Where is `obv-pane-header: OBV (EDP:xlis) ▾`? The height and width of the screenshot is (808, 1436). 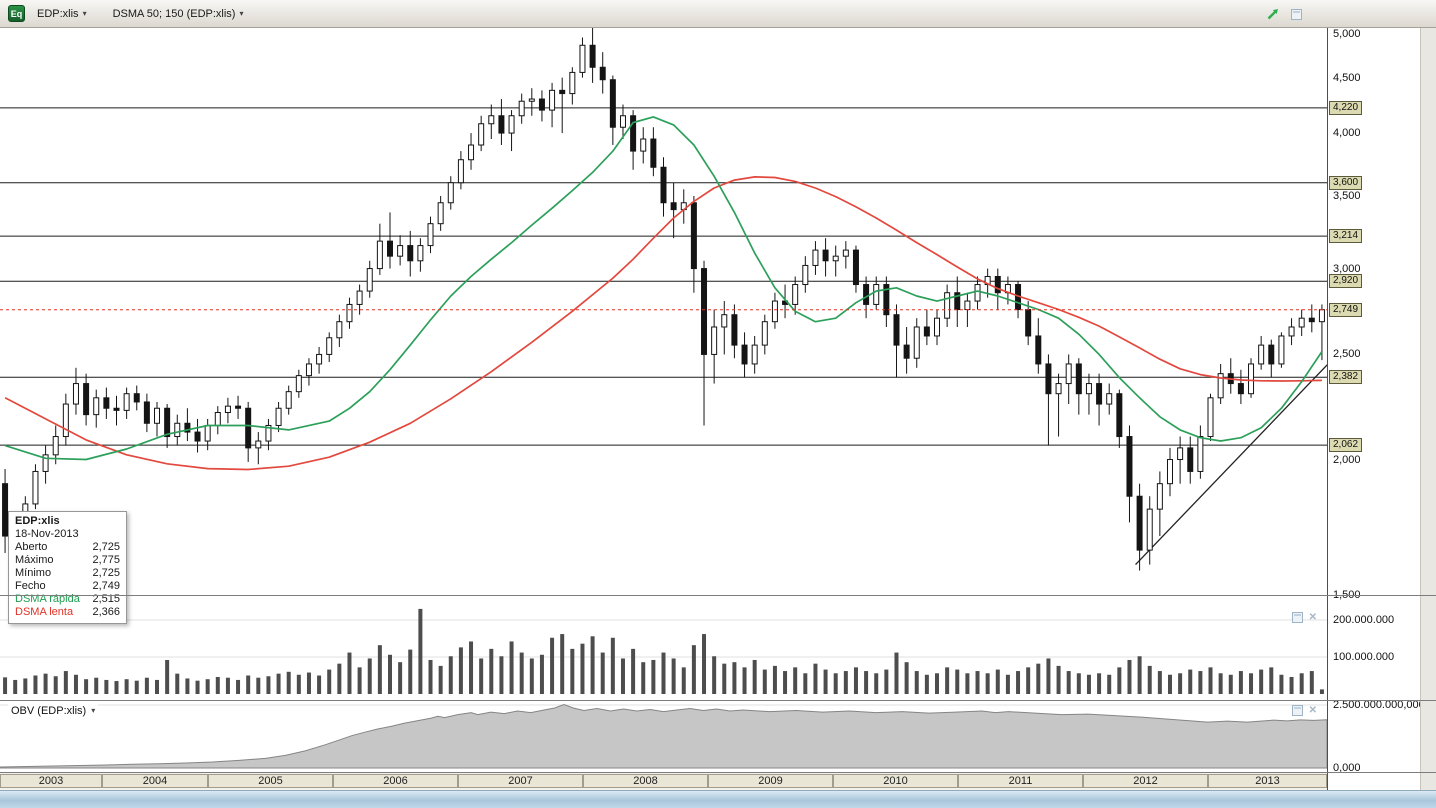
obv-pane-header: OBV (EDP:xlis) ▾ is located at coordinates (53, 711).